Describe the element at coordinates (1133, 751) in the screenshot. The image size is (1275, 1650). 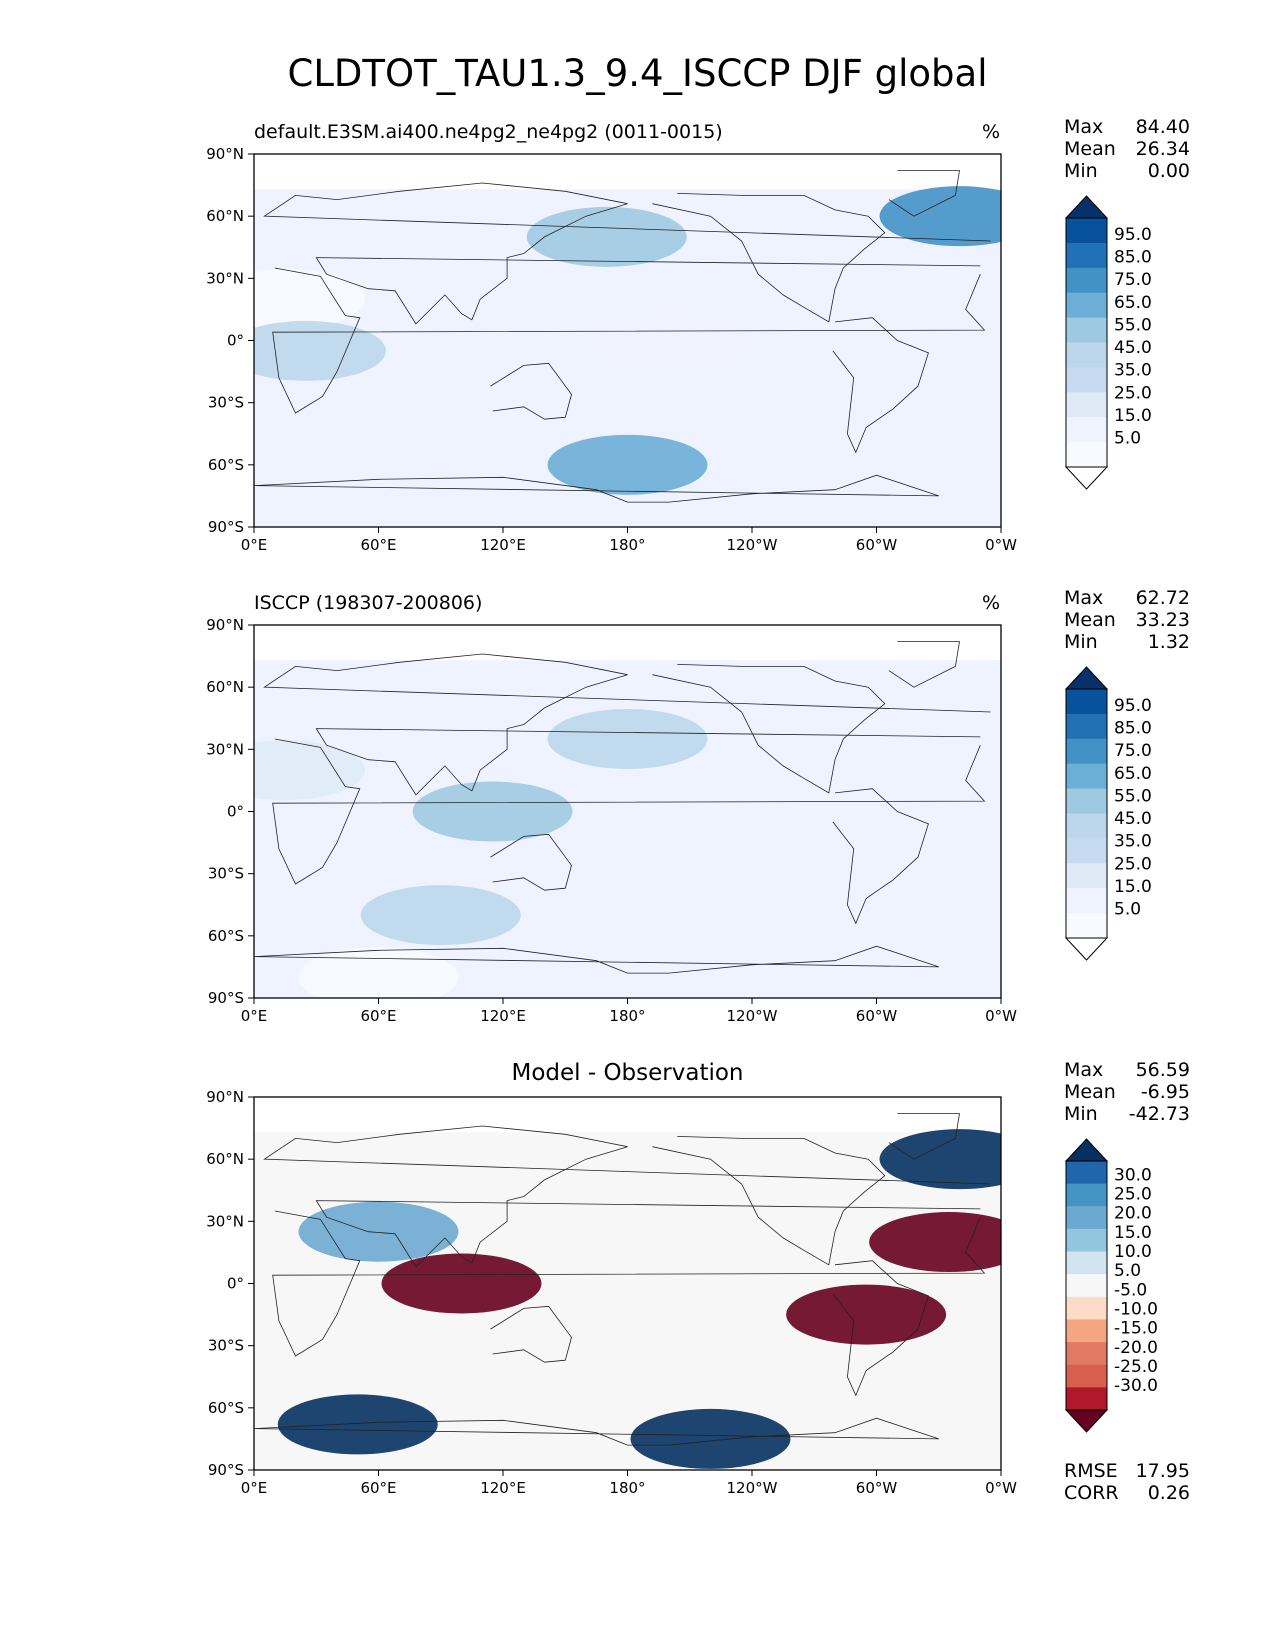
I see `colorbar-tick-label: 75.0` at that location.